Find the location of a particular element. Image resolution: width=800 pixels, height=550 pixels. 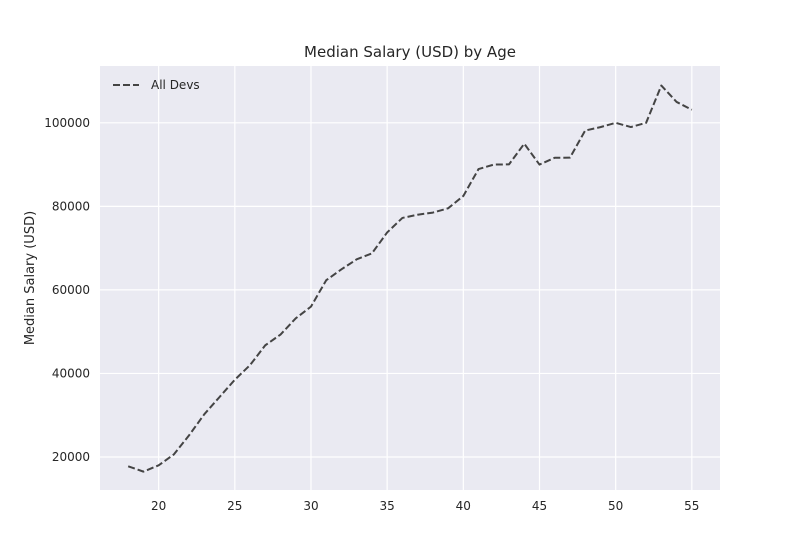

x-tick-label: 25 is located at coordinates (234, 506).